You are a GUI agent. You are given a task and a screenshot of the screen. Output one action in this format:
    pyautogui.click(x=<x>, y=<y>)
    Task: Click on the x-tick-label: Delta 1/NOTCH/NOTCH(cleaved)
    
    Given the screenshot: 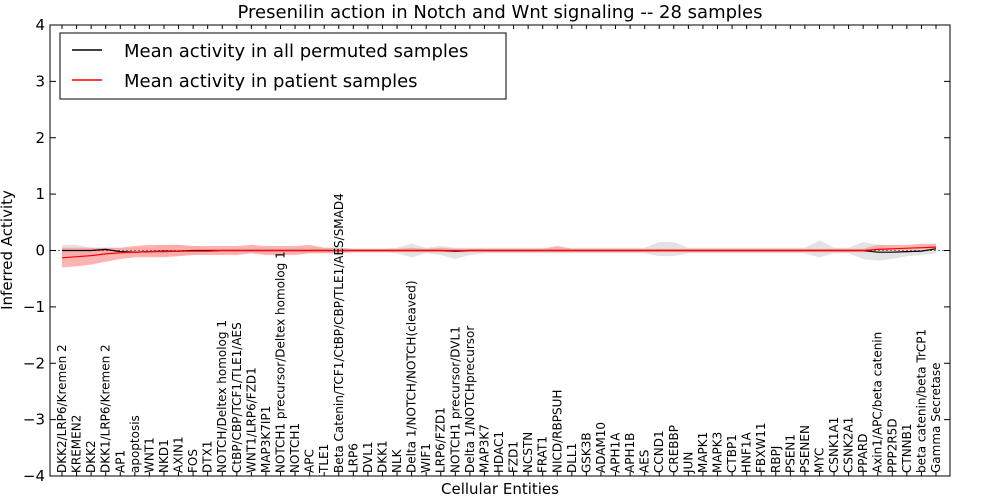 What is the action you would take?
    pyautogui.click(x=412, y=376)
    